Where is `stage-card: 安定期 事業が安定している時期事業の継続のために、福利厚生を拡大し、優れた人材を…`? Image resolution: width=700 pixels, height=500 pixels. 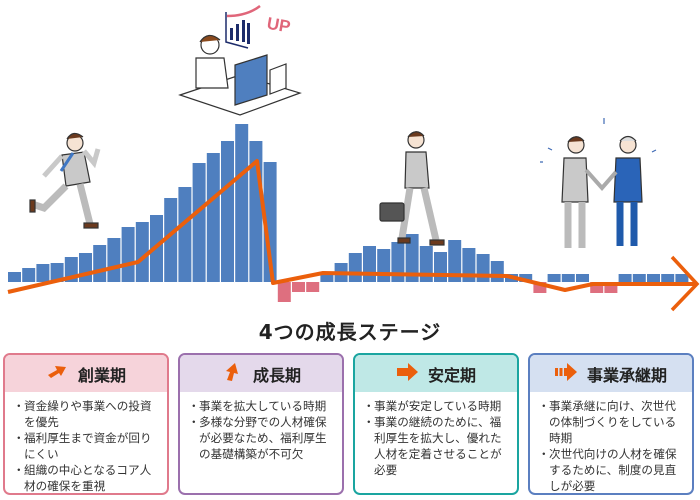 stage-card: 安定期 事業が安定している時期事業の継続のために、福利厚生を拡大し、優れた人材を… is located at coordinates (436, 424).